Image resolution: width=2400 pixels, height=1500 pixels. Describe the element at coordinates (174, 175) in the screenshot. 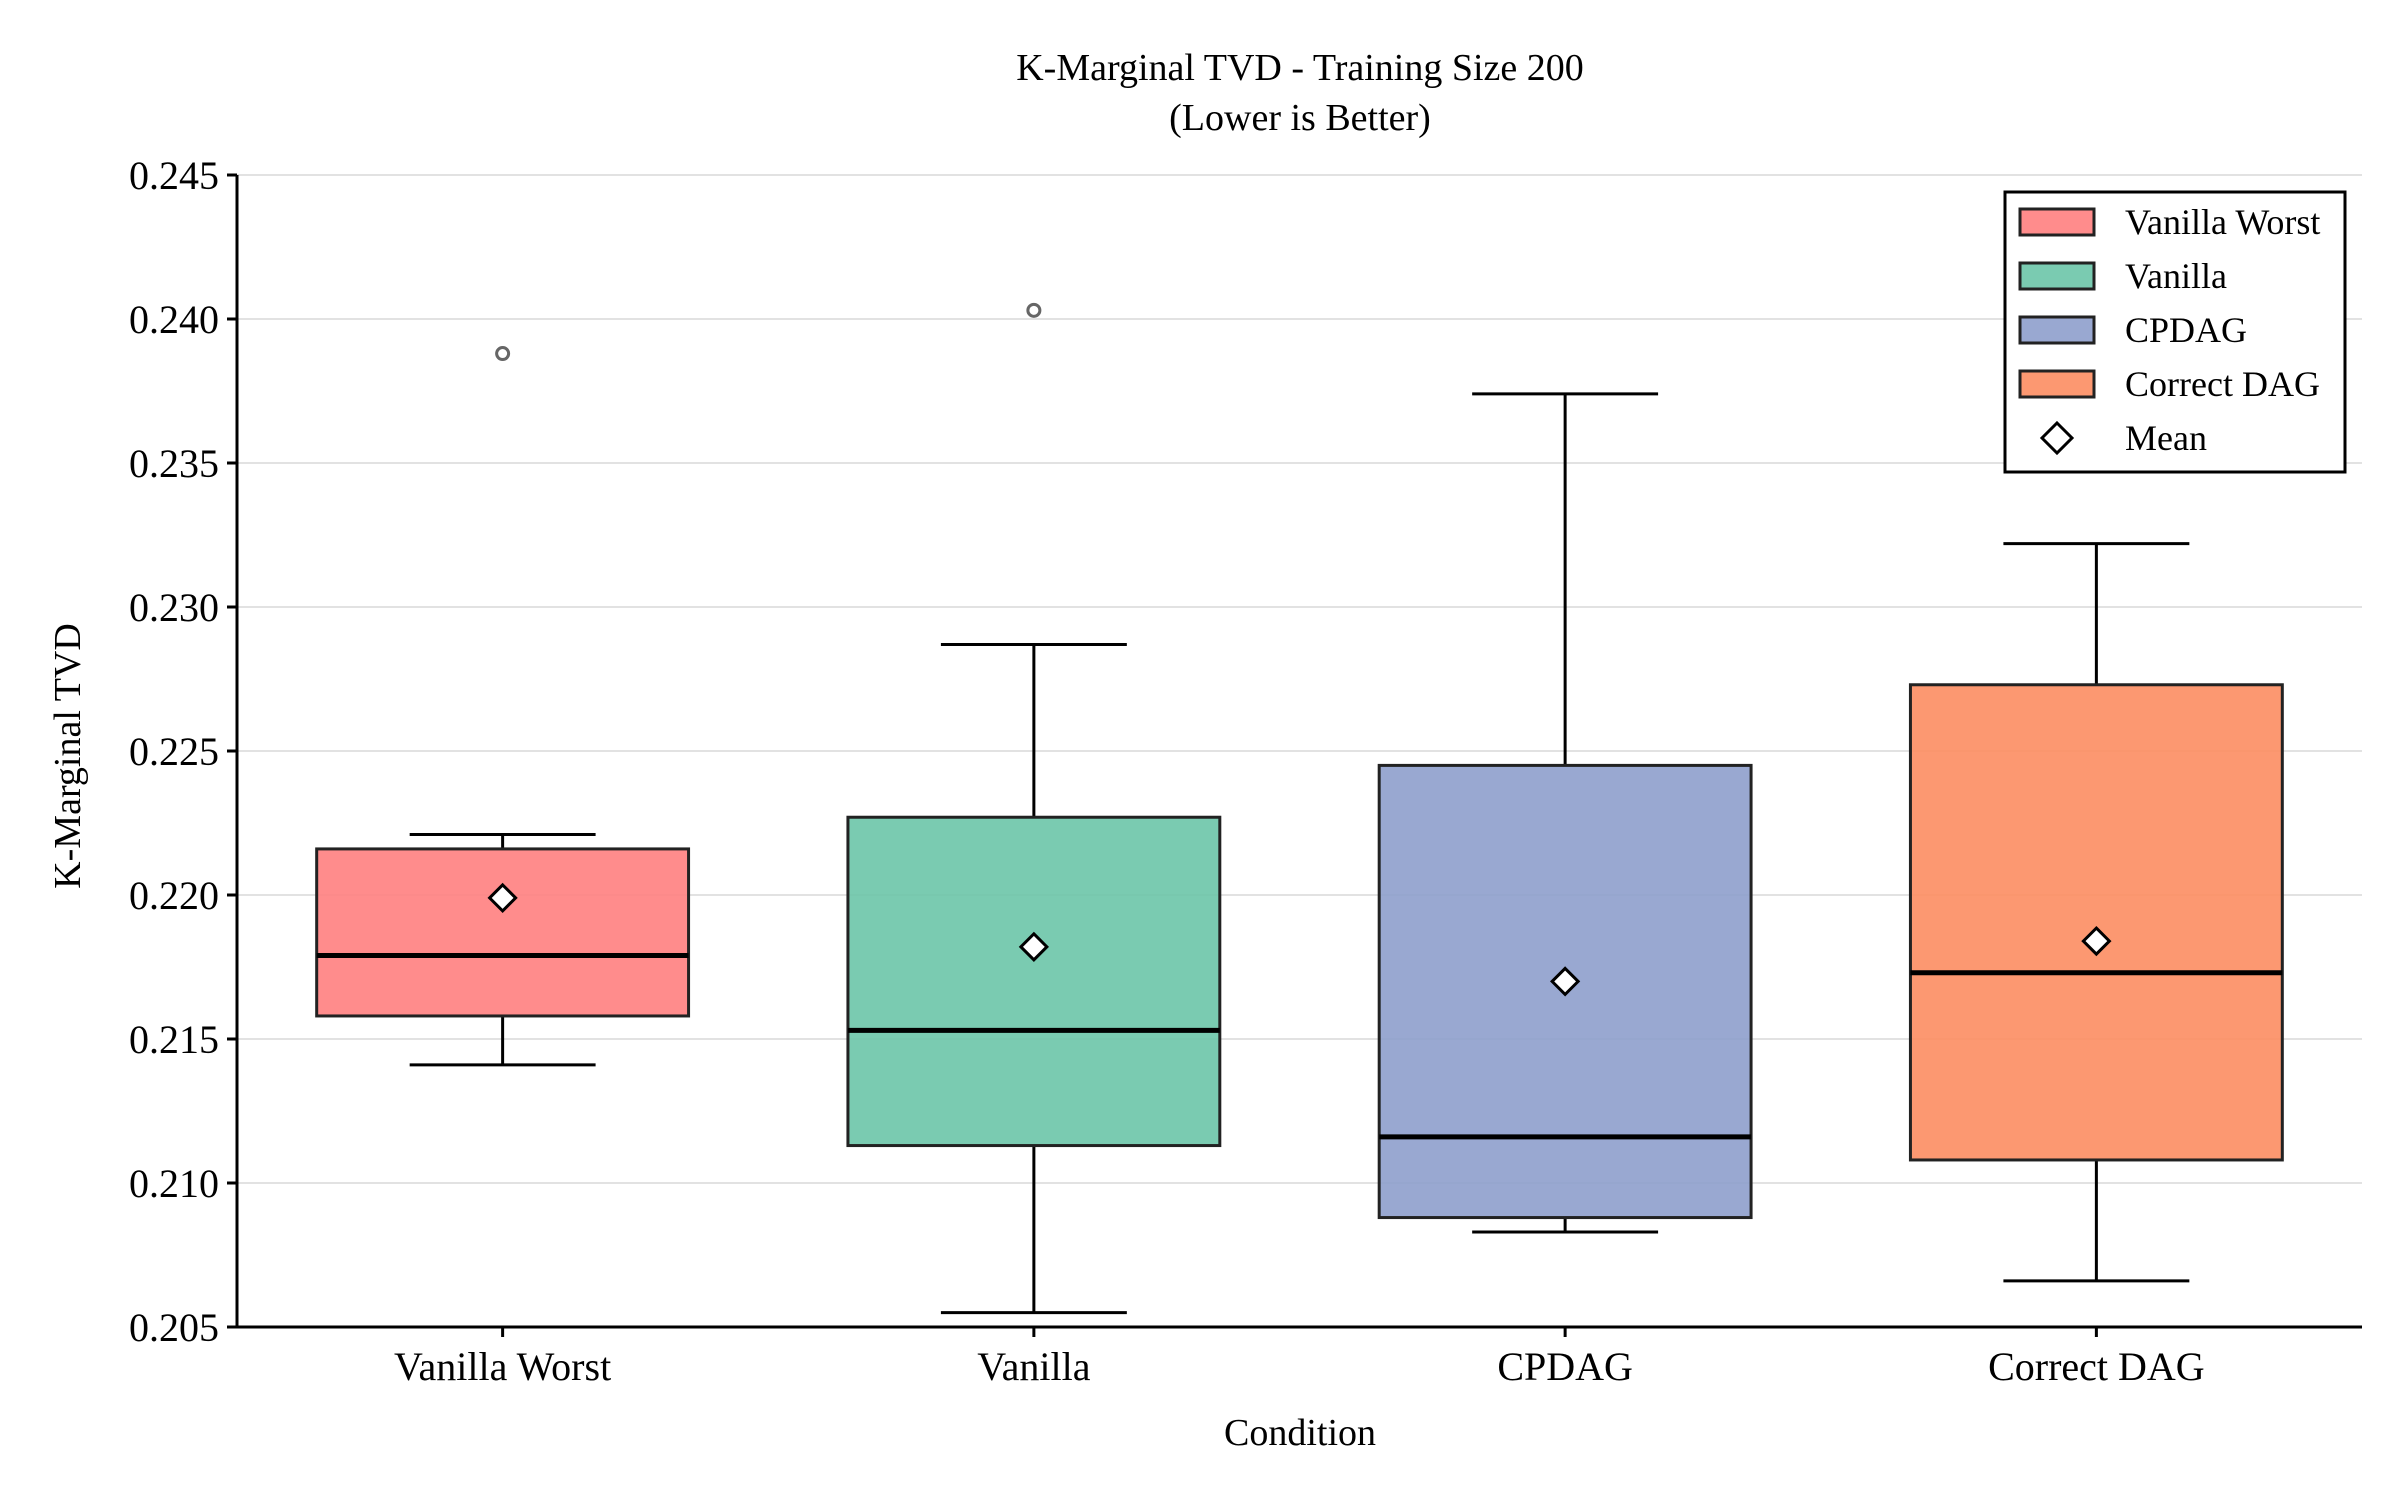

I see `y-tick-label: 0.245` at that location.